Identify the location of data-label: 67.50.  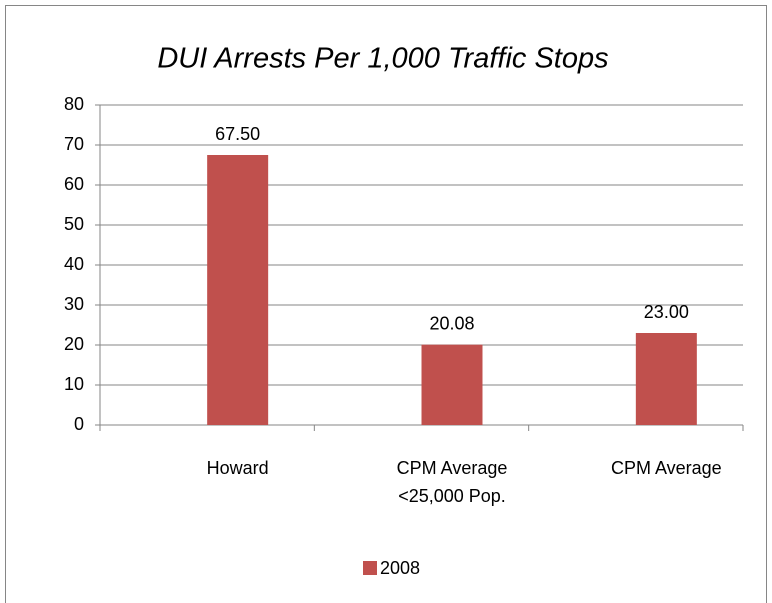
(237, 134).